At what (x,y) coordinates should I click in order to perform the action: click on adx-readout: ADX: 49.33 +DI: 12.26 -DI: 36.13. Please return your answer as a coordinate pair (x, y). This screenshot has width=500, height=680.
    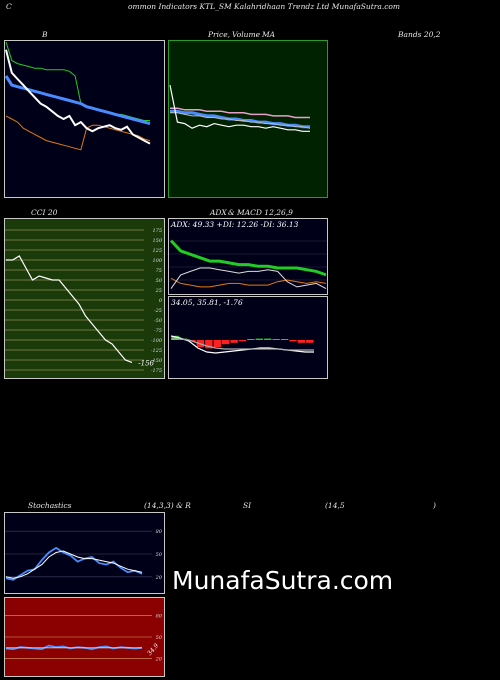
    Looking at the image, I should click on (234, 224).